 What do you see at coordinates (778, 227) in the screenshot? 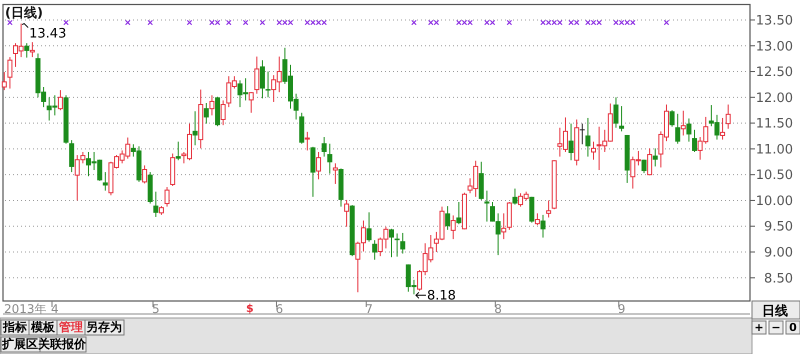
I see `y-tick-label: 9.50` at bounding box center [778, 227].